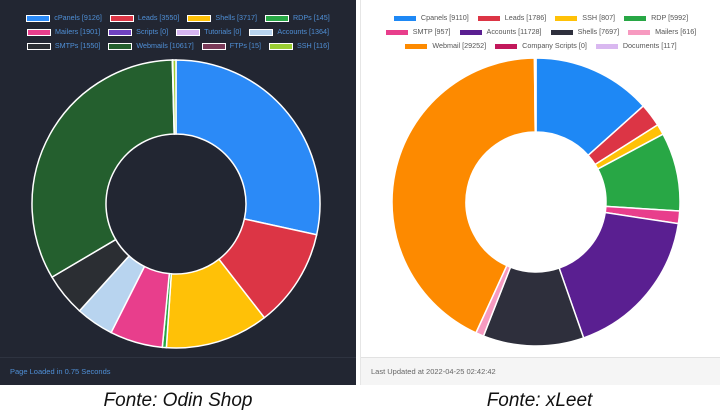 The image size is (721, 416). What do you see at coordinates (459, 45) in the screenshot?
I see `legend-label: Webmail [29252]` at bounding box center [459, 45].